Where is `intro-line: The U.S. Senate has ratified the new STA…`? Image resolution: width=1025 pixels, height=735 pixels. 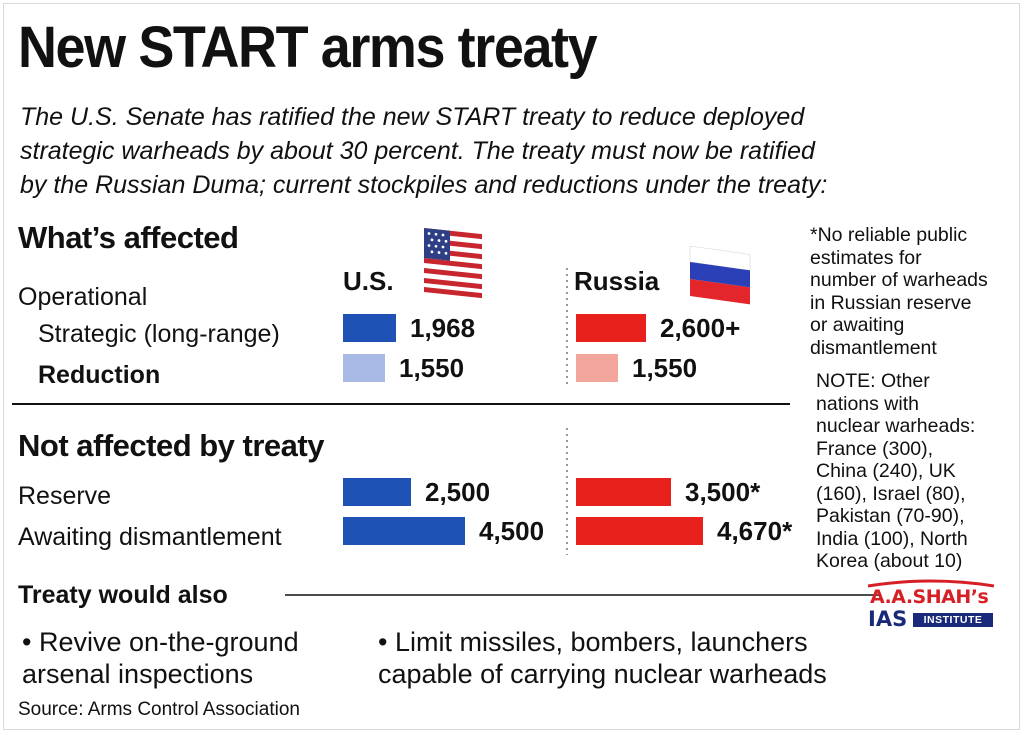
intro-line: The U.S. Senate has ratified the new STA… is located at coordinates (412, 117).